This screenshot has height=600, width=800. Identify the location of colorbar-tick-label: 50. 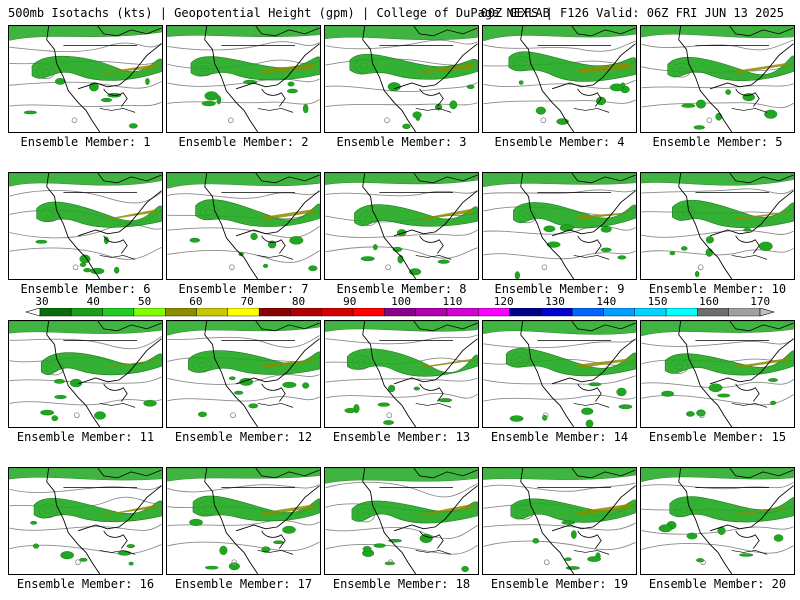
(144, 301).